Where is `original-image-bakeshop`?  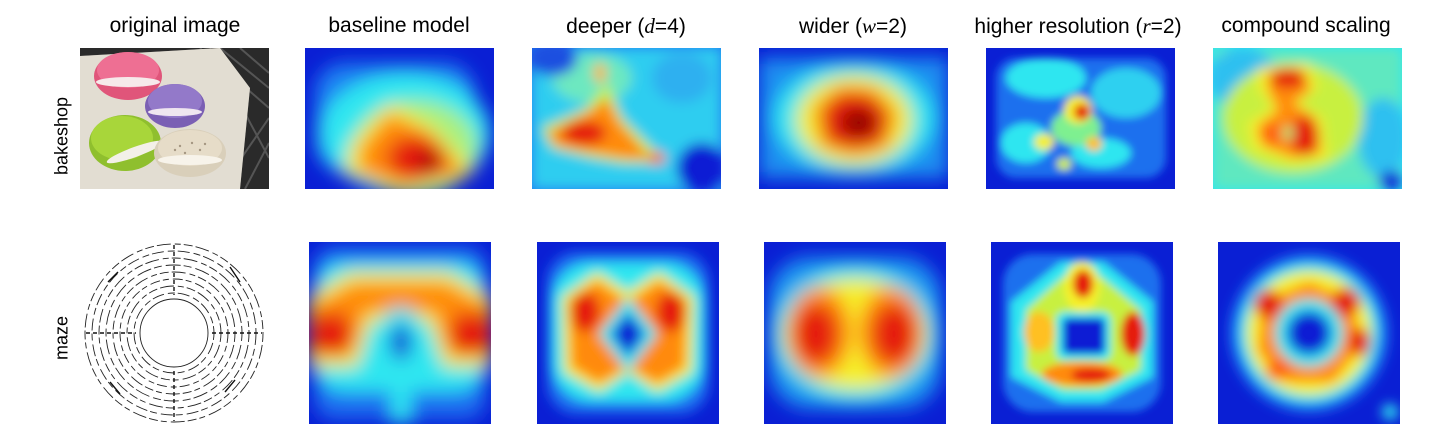
original-image-bakeshop is located at coordinates (174, 118).